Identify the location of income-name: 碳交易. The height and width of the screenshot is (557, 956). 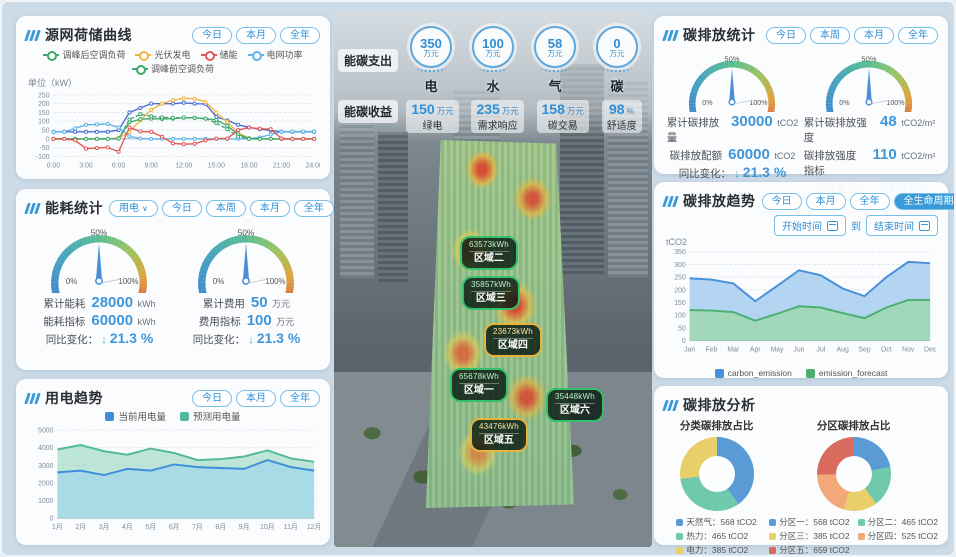
(562, 127).